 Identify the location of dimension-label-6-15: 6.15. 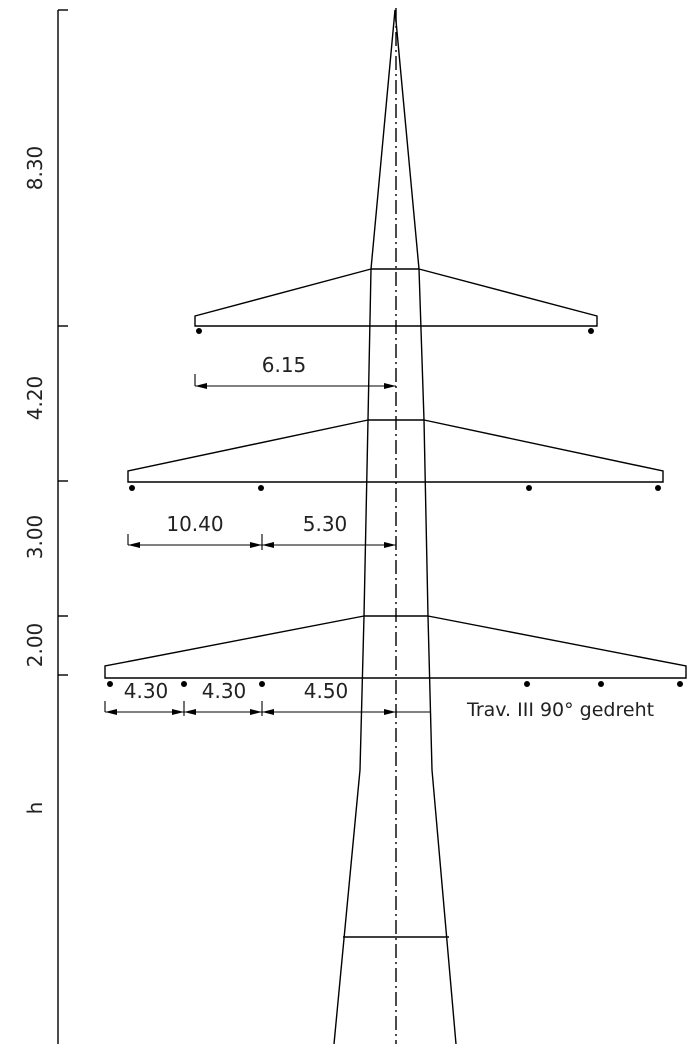
(284, 365).